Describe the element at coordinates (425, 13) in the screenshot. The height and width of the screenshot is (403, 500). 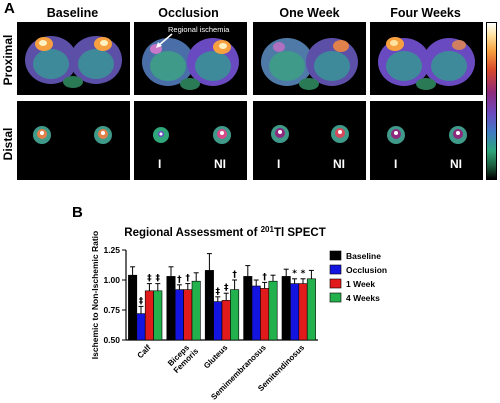
I see `column-title-four-weeks: Four Weeks` at that location.